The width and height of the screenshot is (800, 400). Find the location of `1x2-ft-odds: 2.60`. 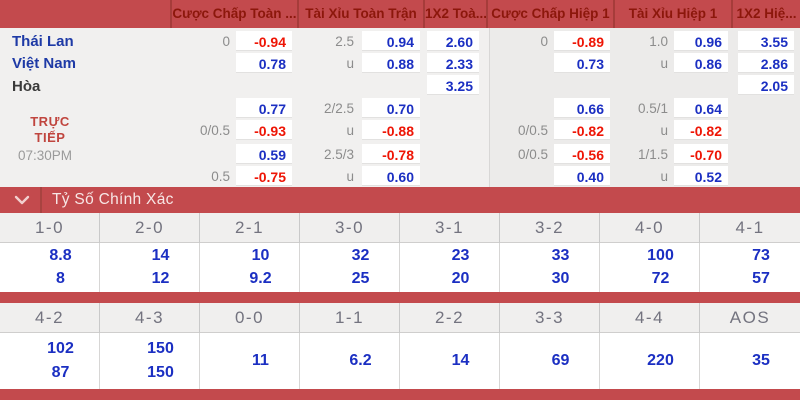

1x2-ft-odds: 2.60 is located at coordinates (453, 41).